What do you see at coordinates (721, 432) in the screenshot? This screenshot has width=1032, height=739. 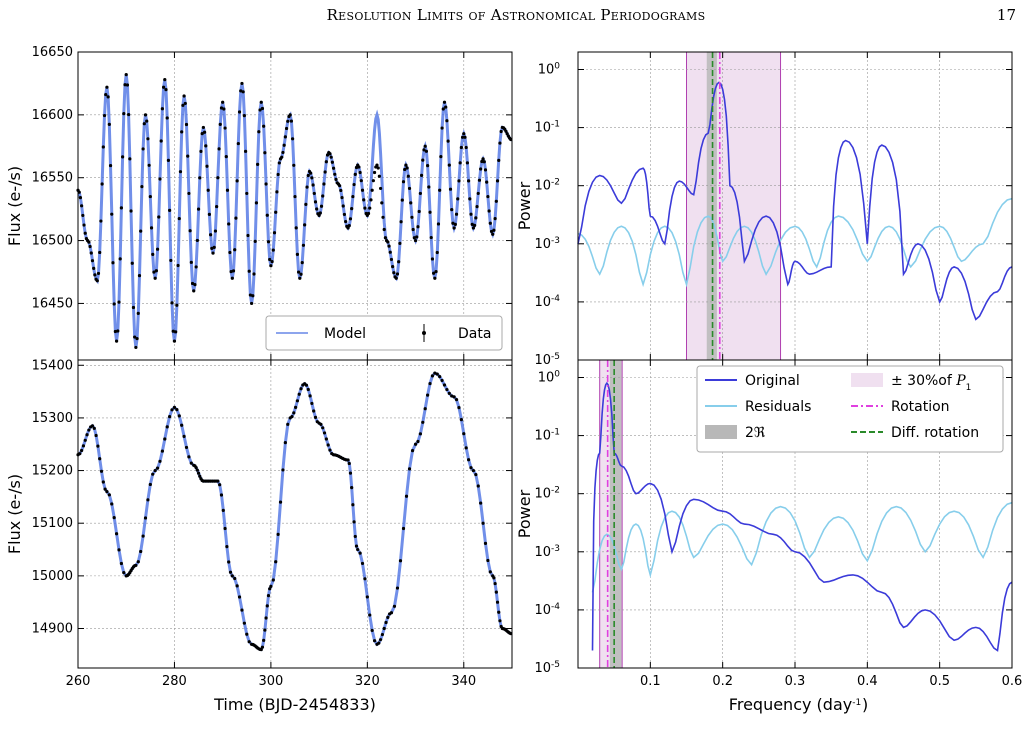 I see `legend-resolution-swatch` at bounding box center [721, 432].